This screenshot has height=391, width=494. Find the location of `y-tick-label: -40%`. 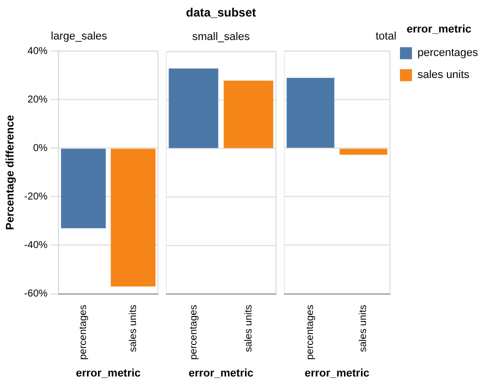

y-tick-label: -40% is located at coordinates (36, 245).